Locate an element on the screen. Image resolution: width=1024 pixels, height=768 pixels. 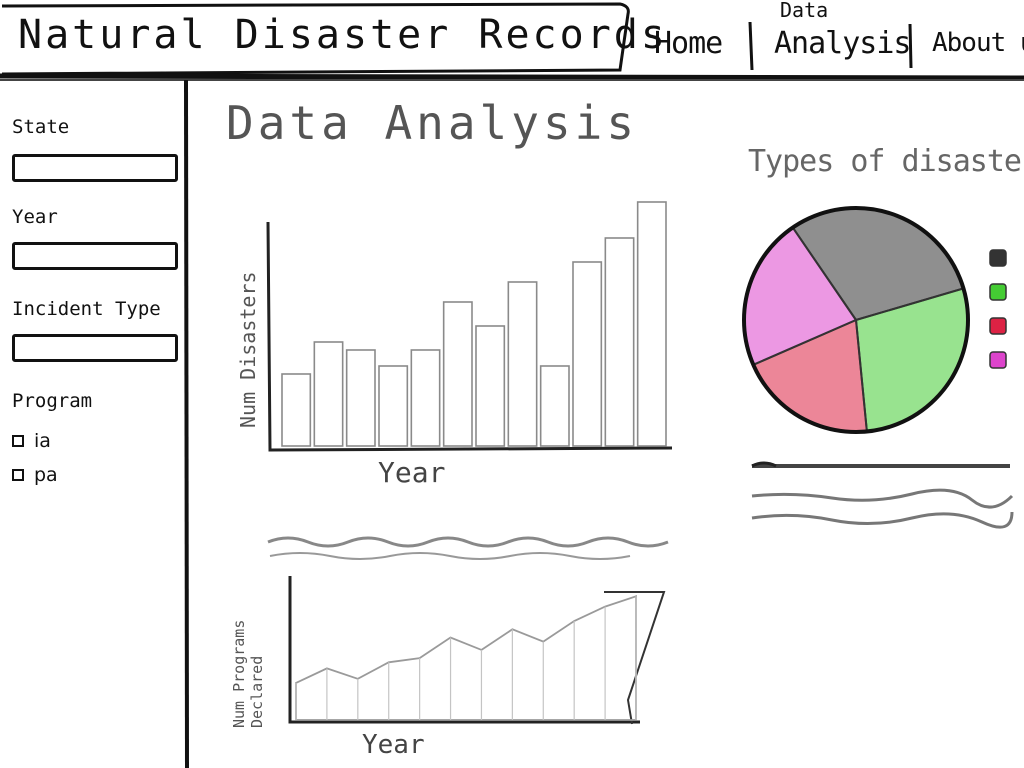
checkbox-ia is located at coordinates (18, 441).